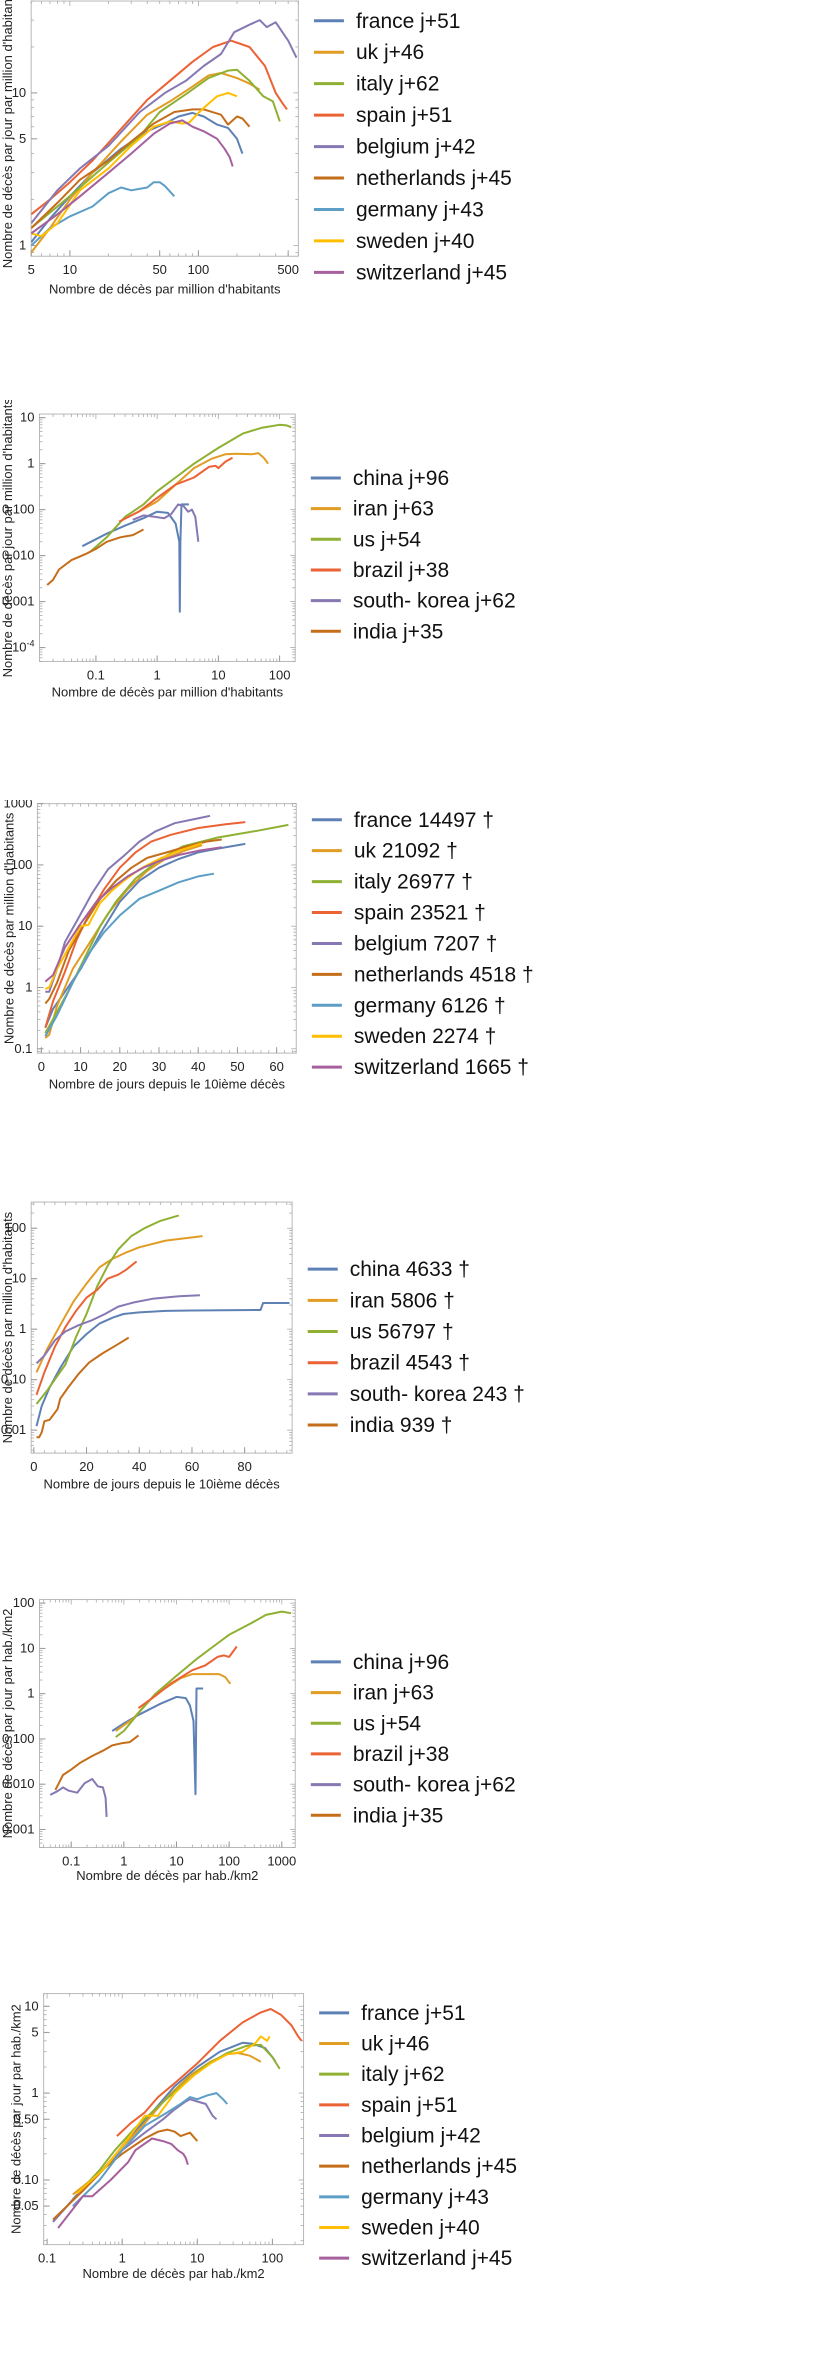 The width and height of the screenshot is (815, 2358). Describe the element at coordinates (402, 1300) in the screenshot. I see `legend-label: iran 5806 †` at that location.